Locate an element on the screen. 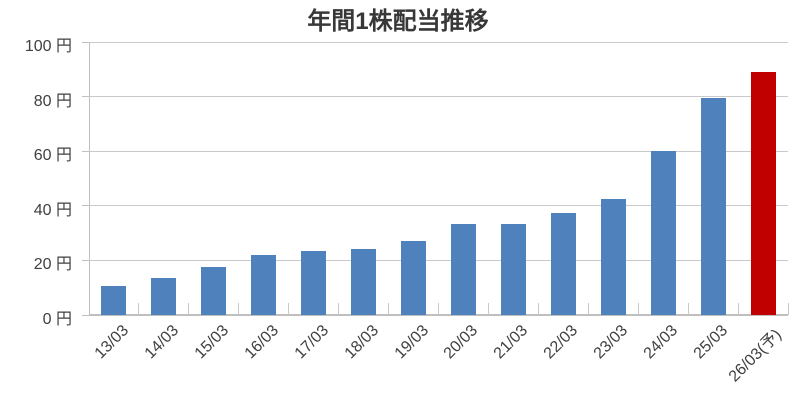 The height and width of the screenshot is (414, 796). x-axis-label-22/03: 22/03 is located at coordinates (561, 342).